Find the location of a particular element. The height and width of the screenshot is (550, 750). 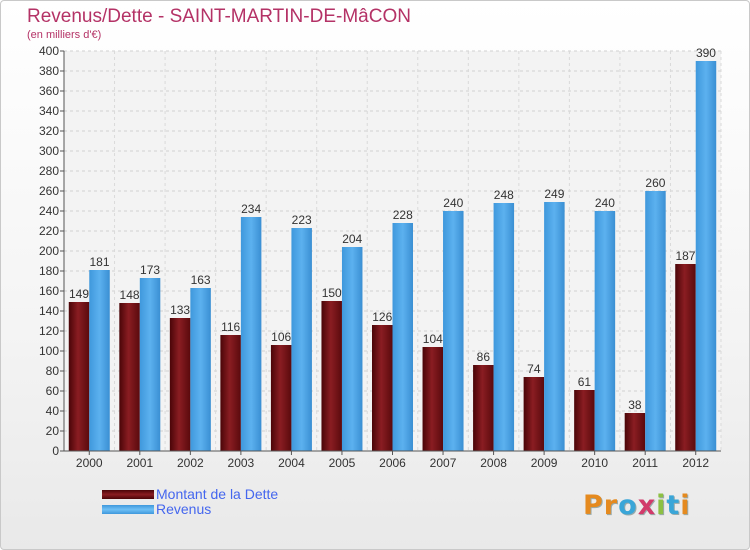

x-tick-label: 2010 is located at coordinates (594, 463).